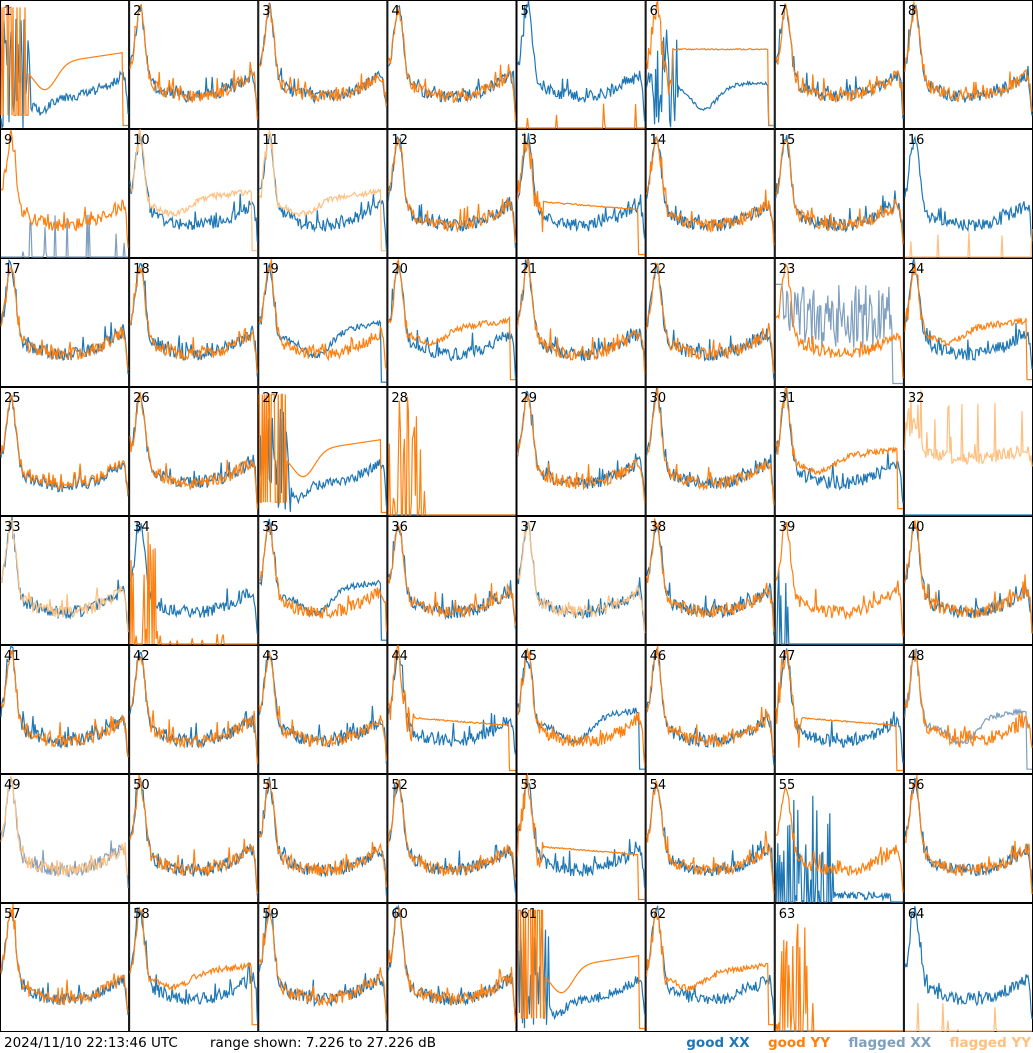  What do you see at coordinates (141, 527) in the screenshot?
I see `panel-label: 34` at bounding box center [141, 527].